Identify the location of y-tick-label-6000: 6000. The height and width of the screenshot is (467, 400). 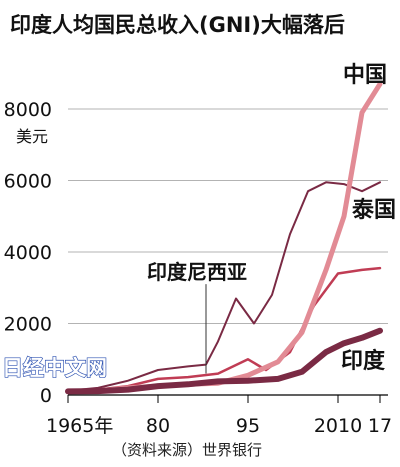
(28, 182).